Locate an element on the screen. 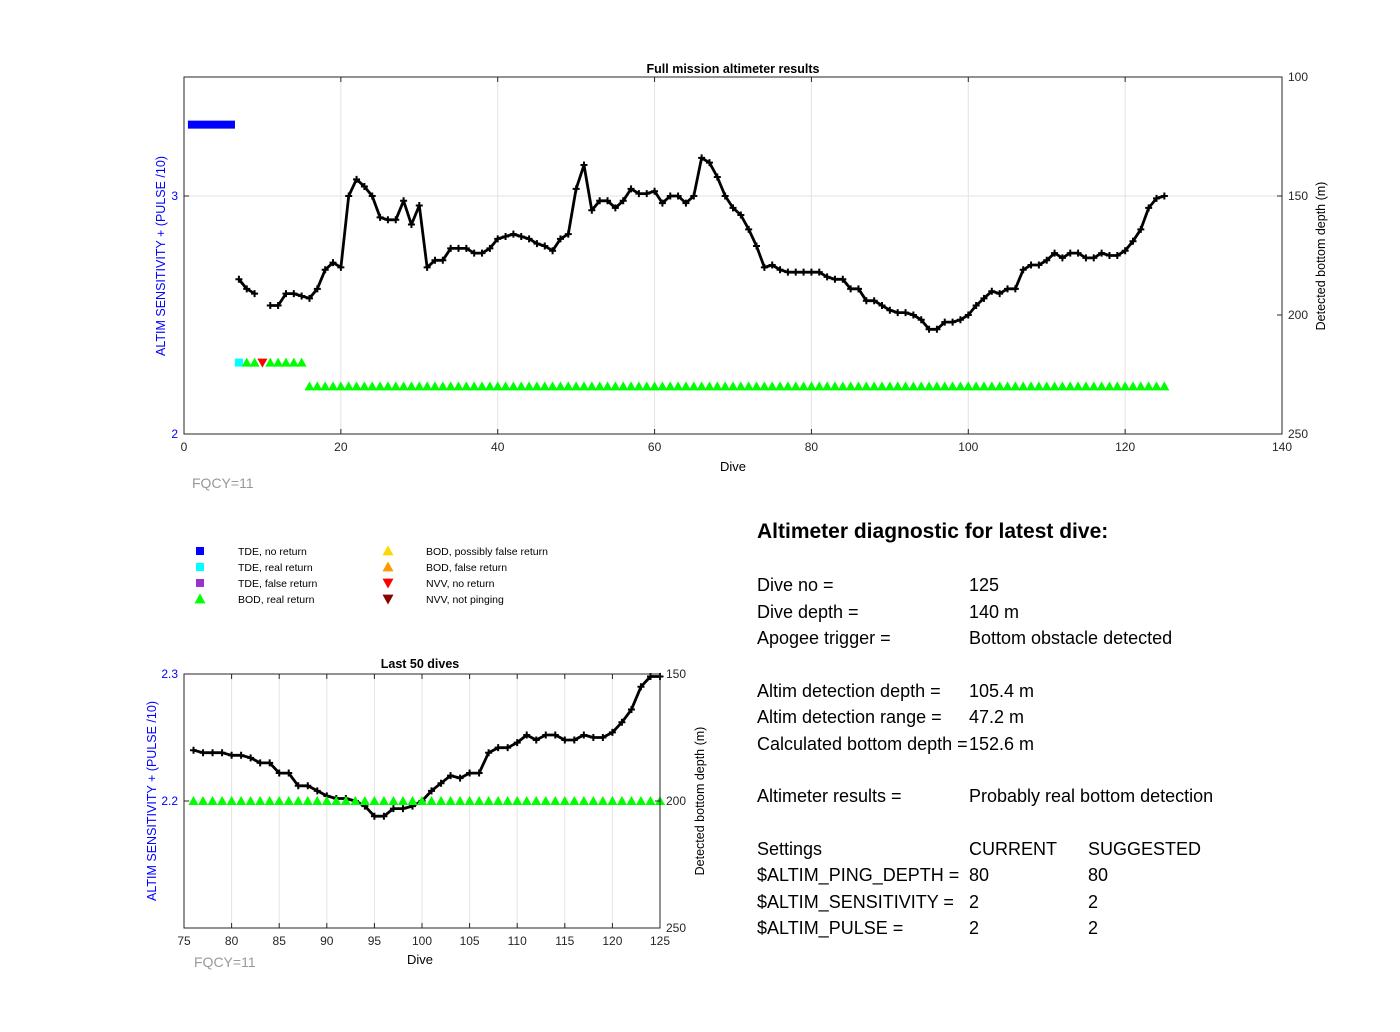  top-xtick-label: 60 is located at coordinates (655, 447).